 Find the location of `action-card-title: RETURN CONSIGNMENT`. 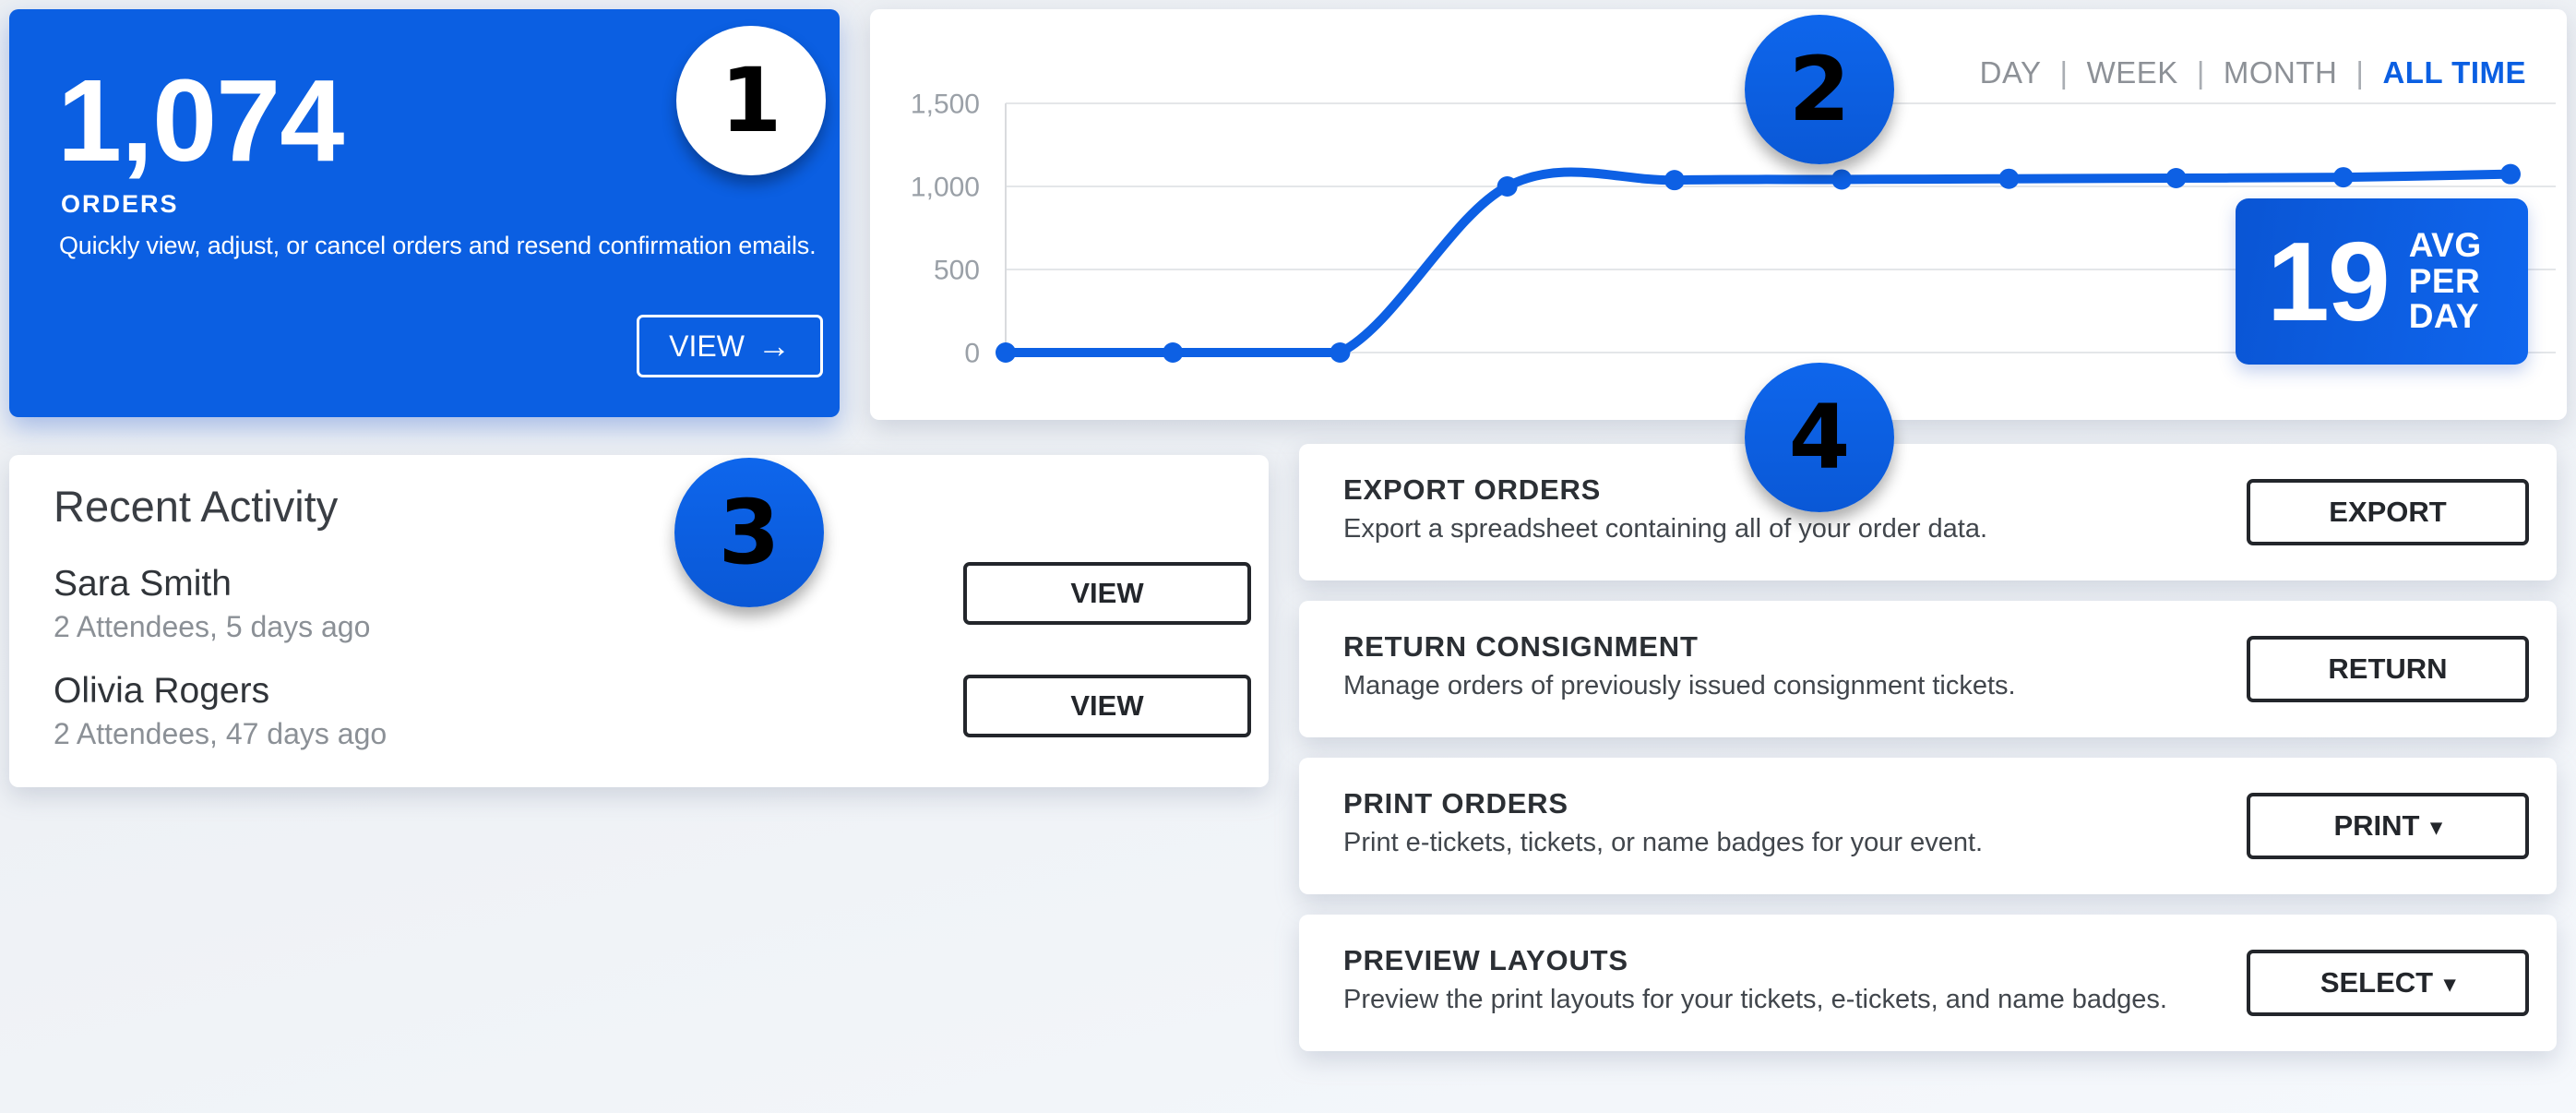

action-card-title: RETURN CONSIGNMENT is located at coordinates (1521, 646).